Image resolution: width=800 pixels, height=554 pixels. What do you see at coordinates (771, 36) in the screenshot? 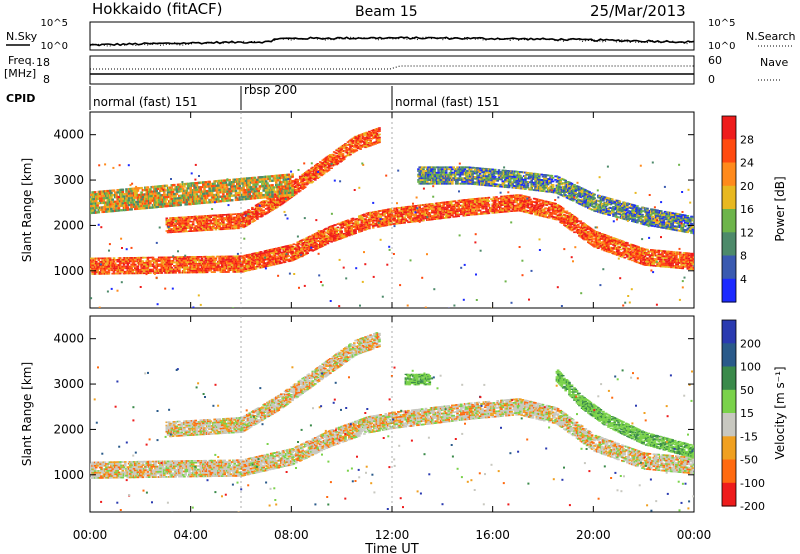
I see `nsearch-label: N.Search` at bounding box center [771, 36].